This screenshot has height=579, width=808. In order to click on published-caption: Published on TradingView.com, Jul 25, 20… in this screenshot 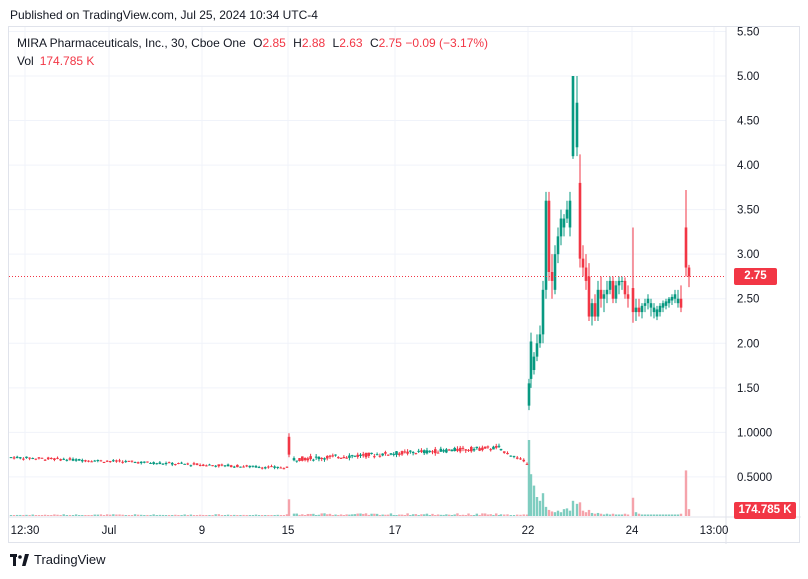, I will do `click(164, 15)`.